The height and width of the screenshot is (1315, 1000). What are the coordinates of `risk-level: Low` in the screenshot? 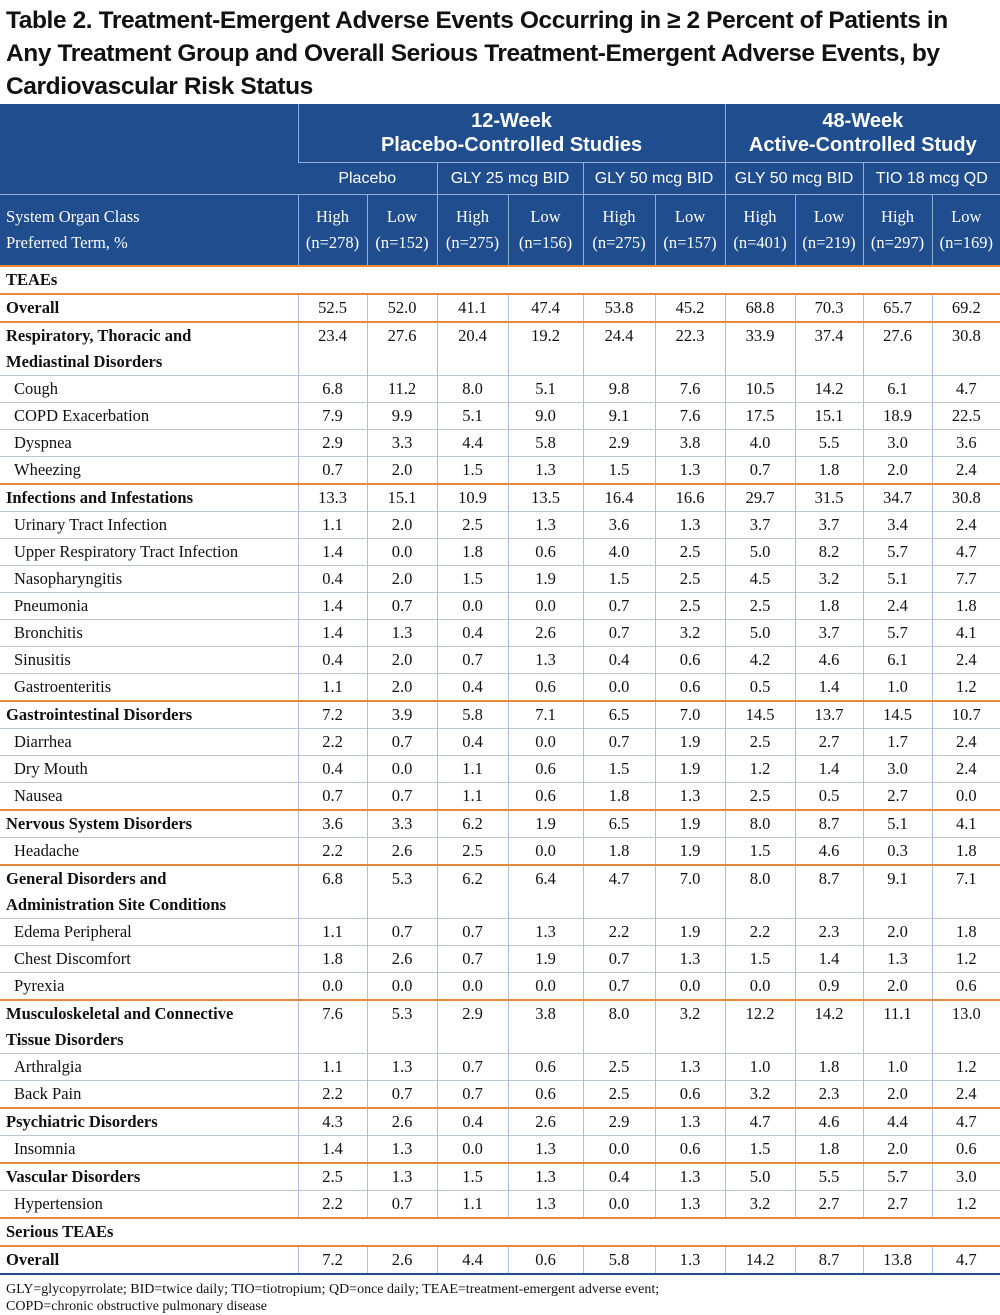 It's located at (545, 216).